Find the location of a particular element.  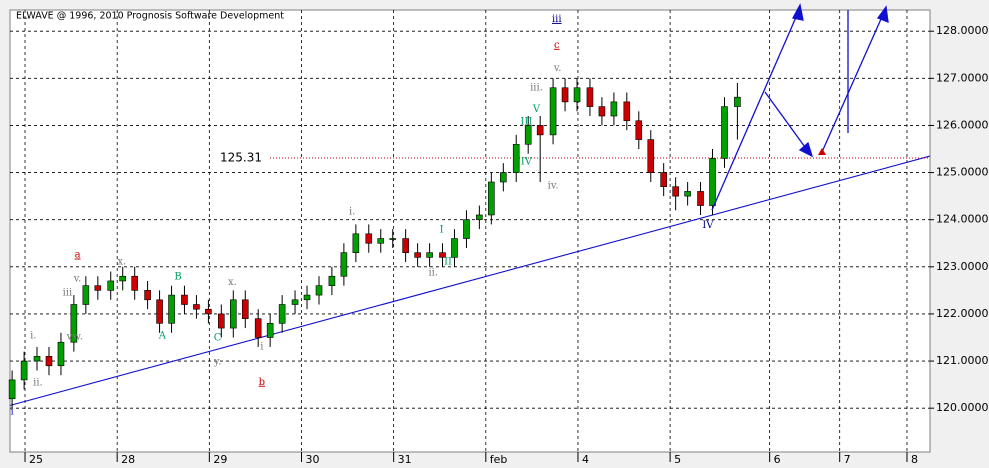

x-tick-label: 4 is located at coordinates (585, 459).